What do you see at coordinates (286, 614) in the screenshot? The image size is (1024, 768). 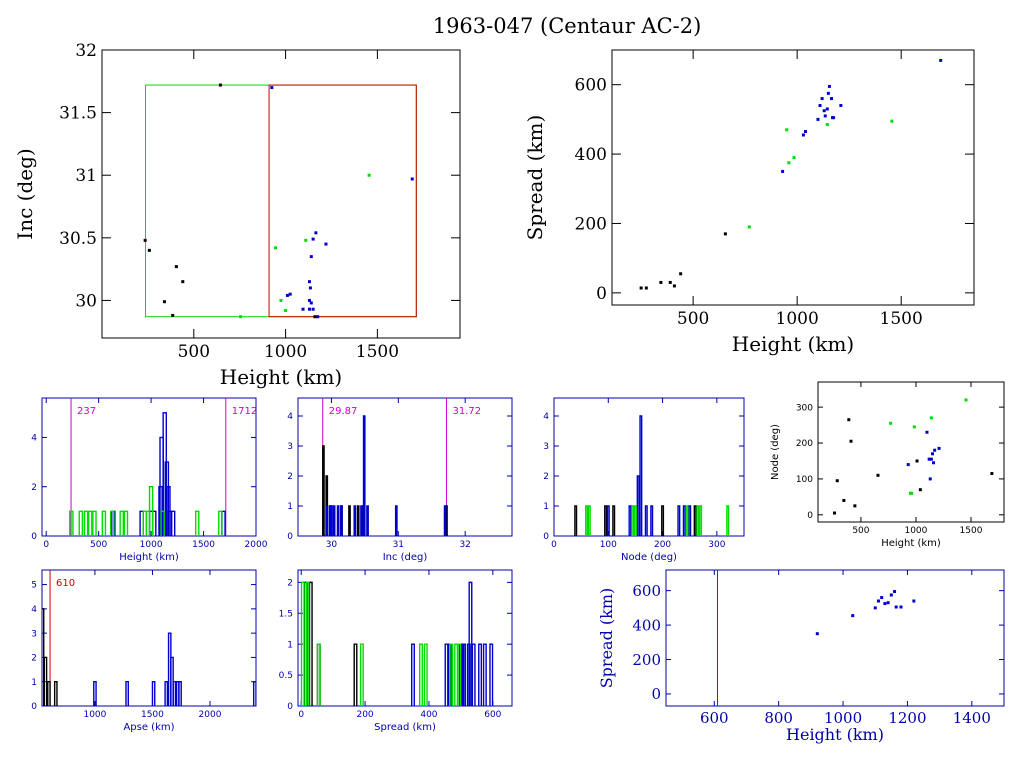 I see `y-tick-label: 1.5` at bounding box center [286, 614].